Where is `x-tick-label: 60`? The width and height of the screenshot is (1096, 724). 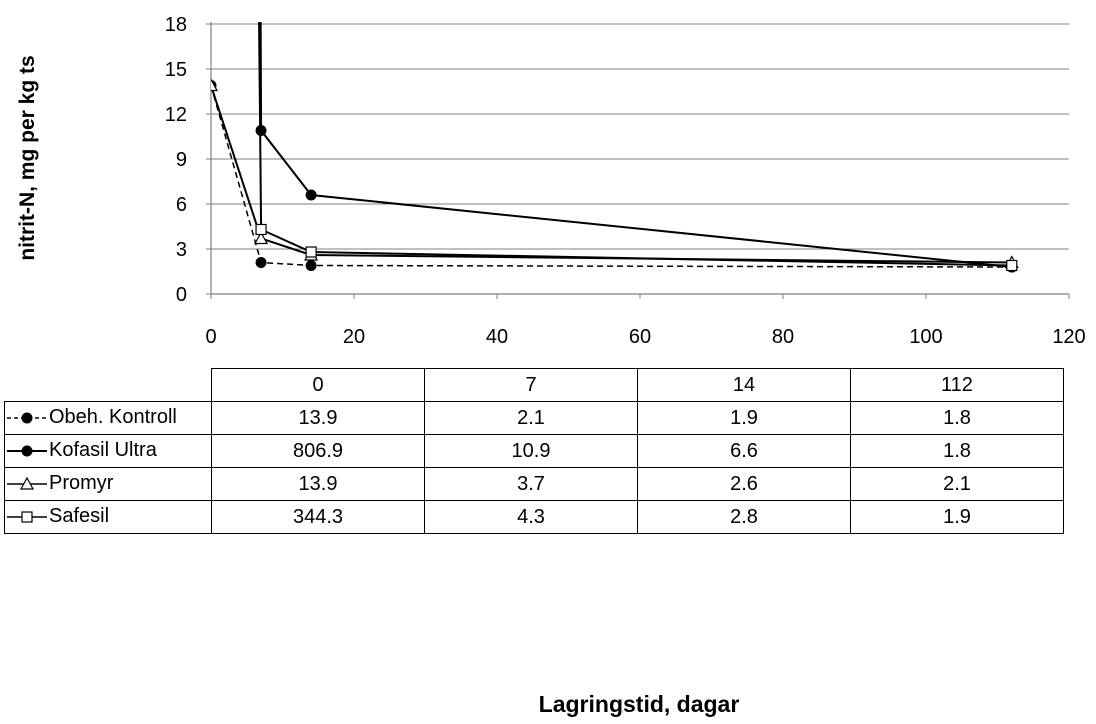
x-tick-label: 60 is located at coordinates (640, 337).